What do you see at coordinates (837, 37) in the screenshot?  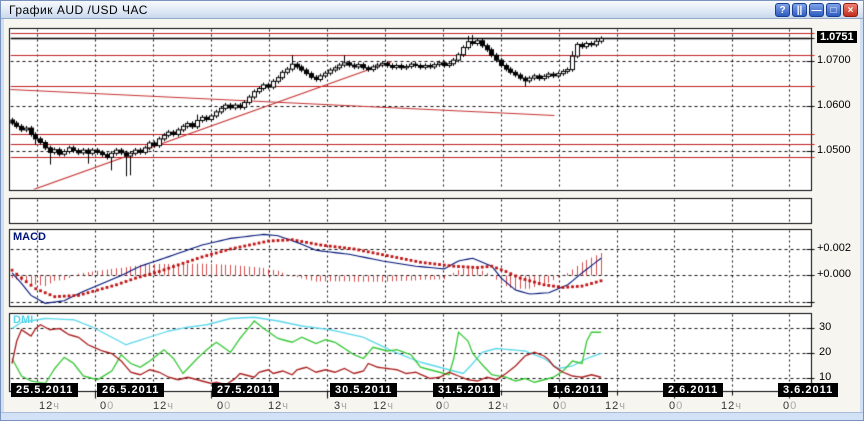 I see `price-axis-label: 1.0751` at bounding box center [837, 37].